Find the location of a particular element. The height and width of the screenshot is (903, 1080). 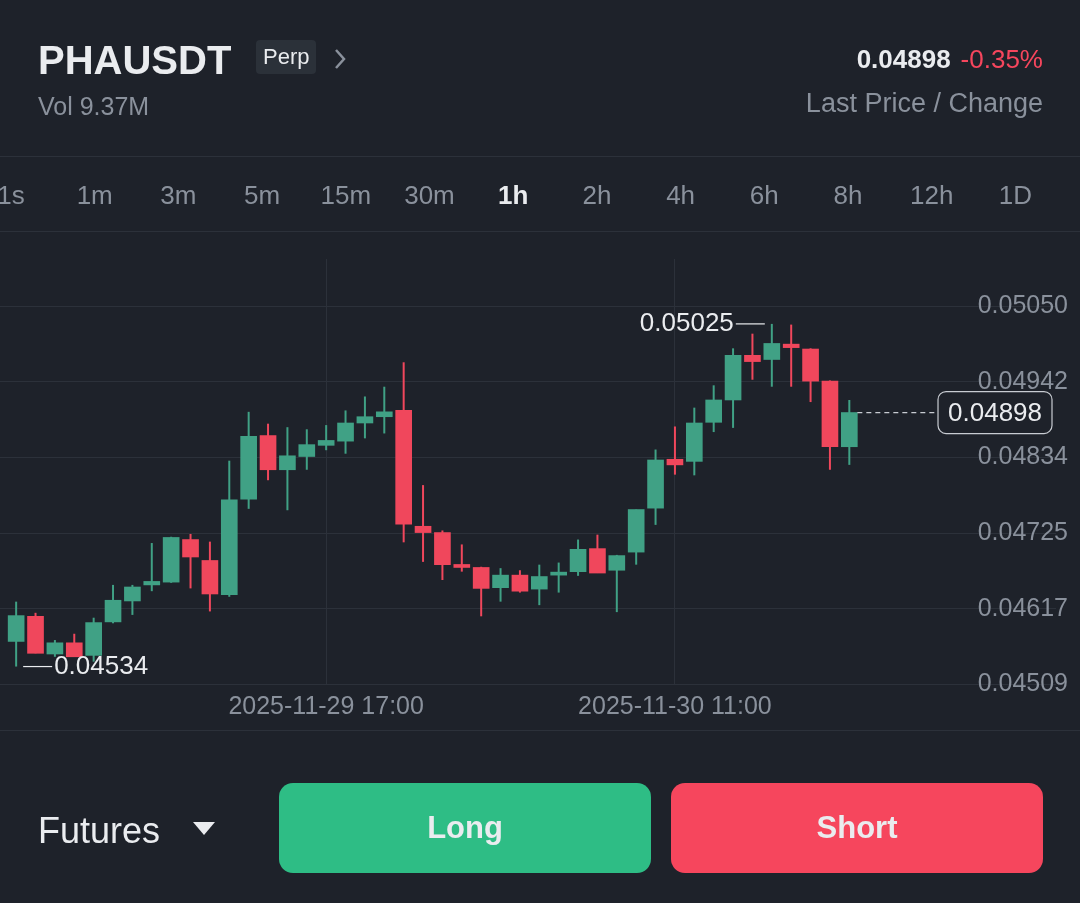

ref-line-label: 0.04898 is located at coordinates (995, 411).